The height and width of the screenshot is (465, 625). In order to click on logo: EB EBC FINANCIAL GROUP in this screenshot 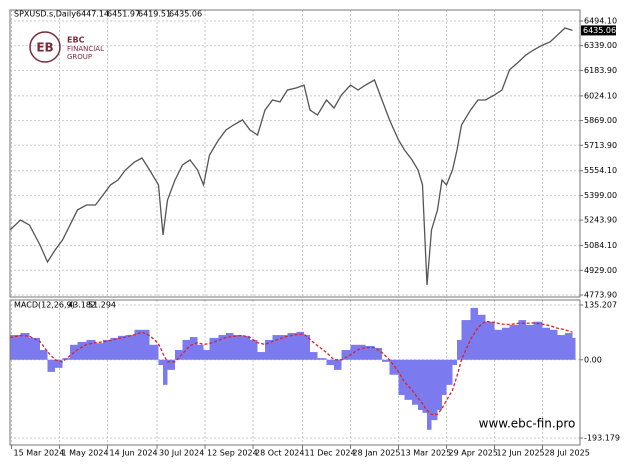, I will do `click(66, 47)`.